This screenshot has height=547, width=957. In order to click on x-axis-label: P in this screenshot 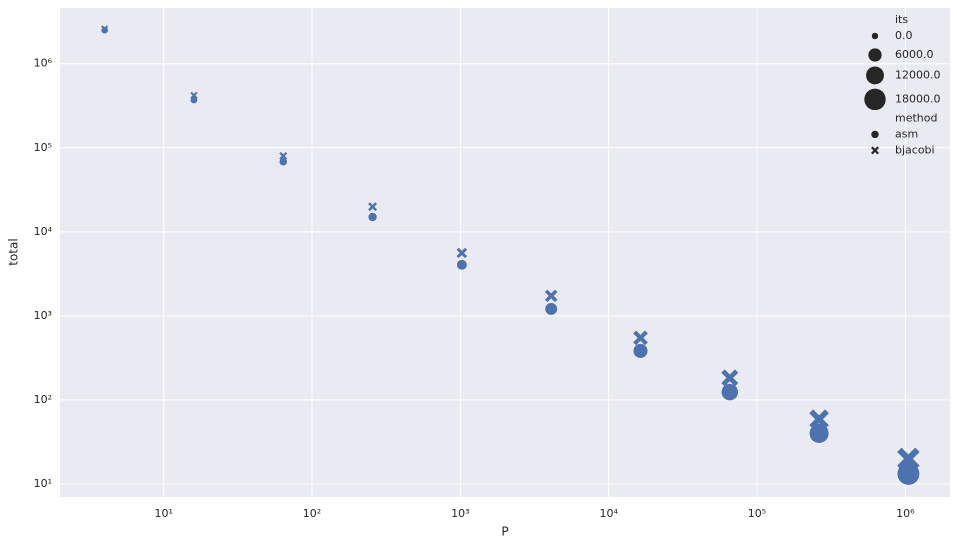, I will do `click(504, 532)`.